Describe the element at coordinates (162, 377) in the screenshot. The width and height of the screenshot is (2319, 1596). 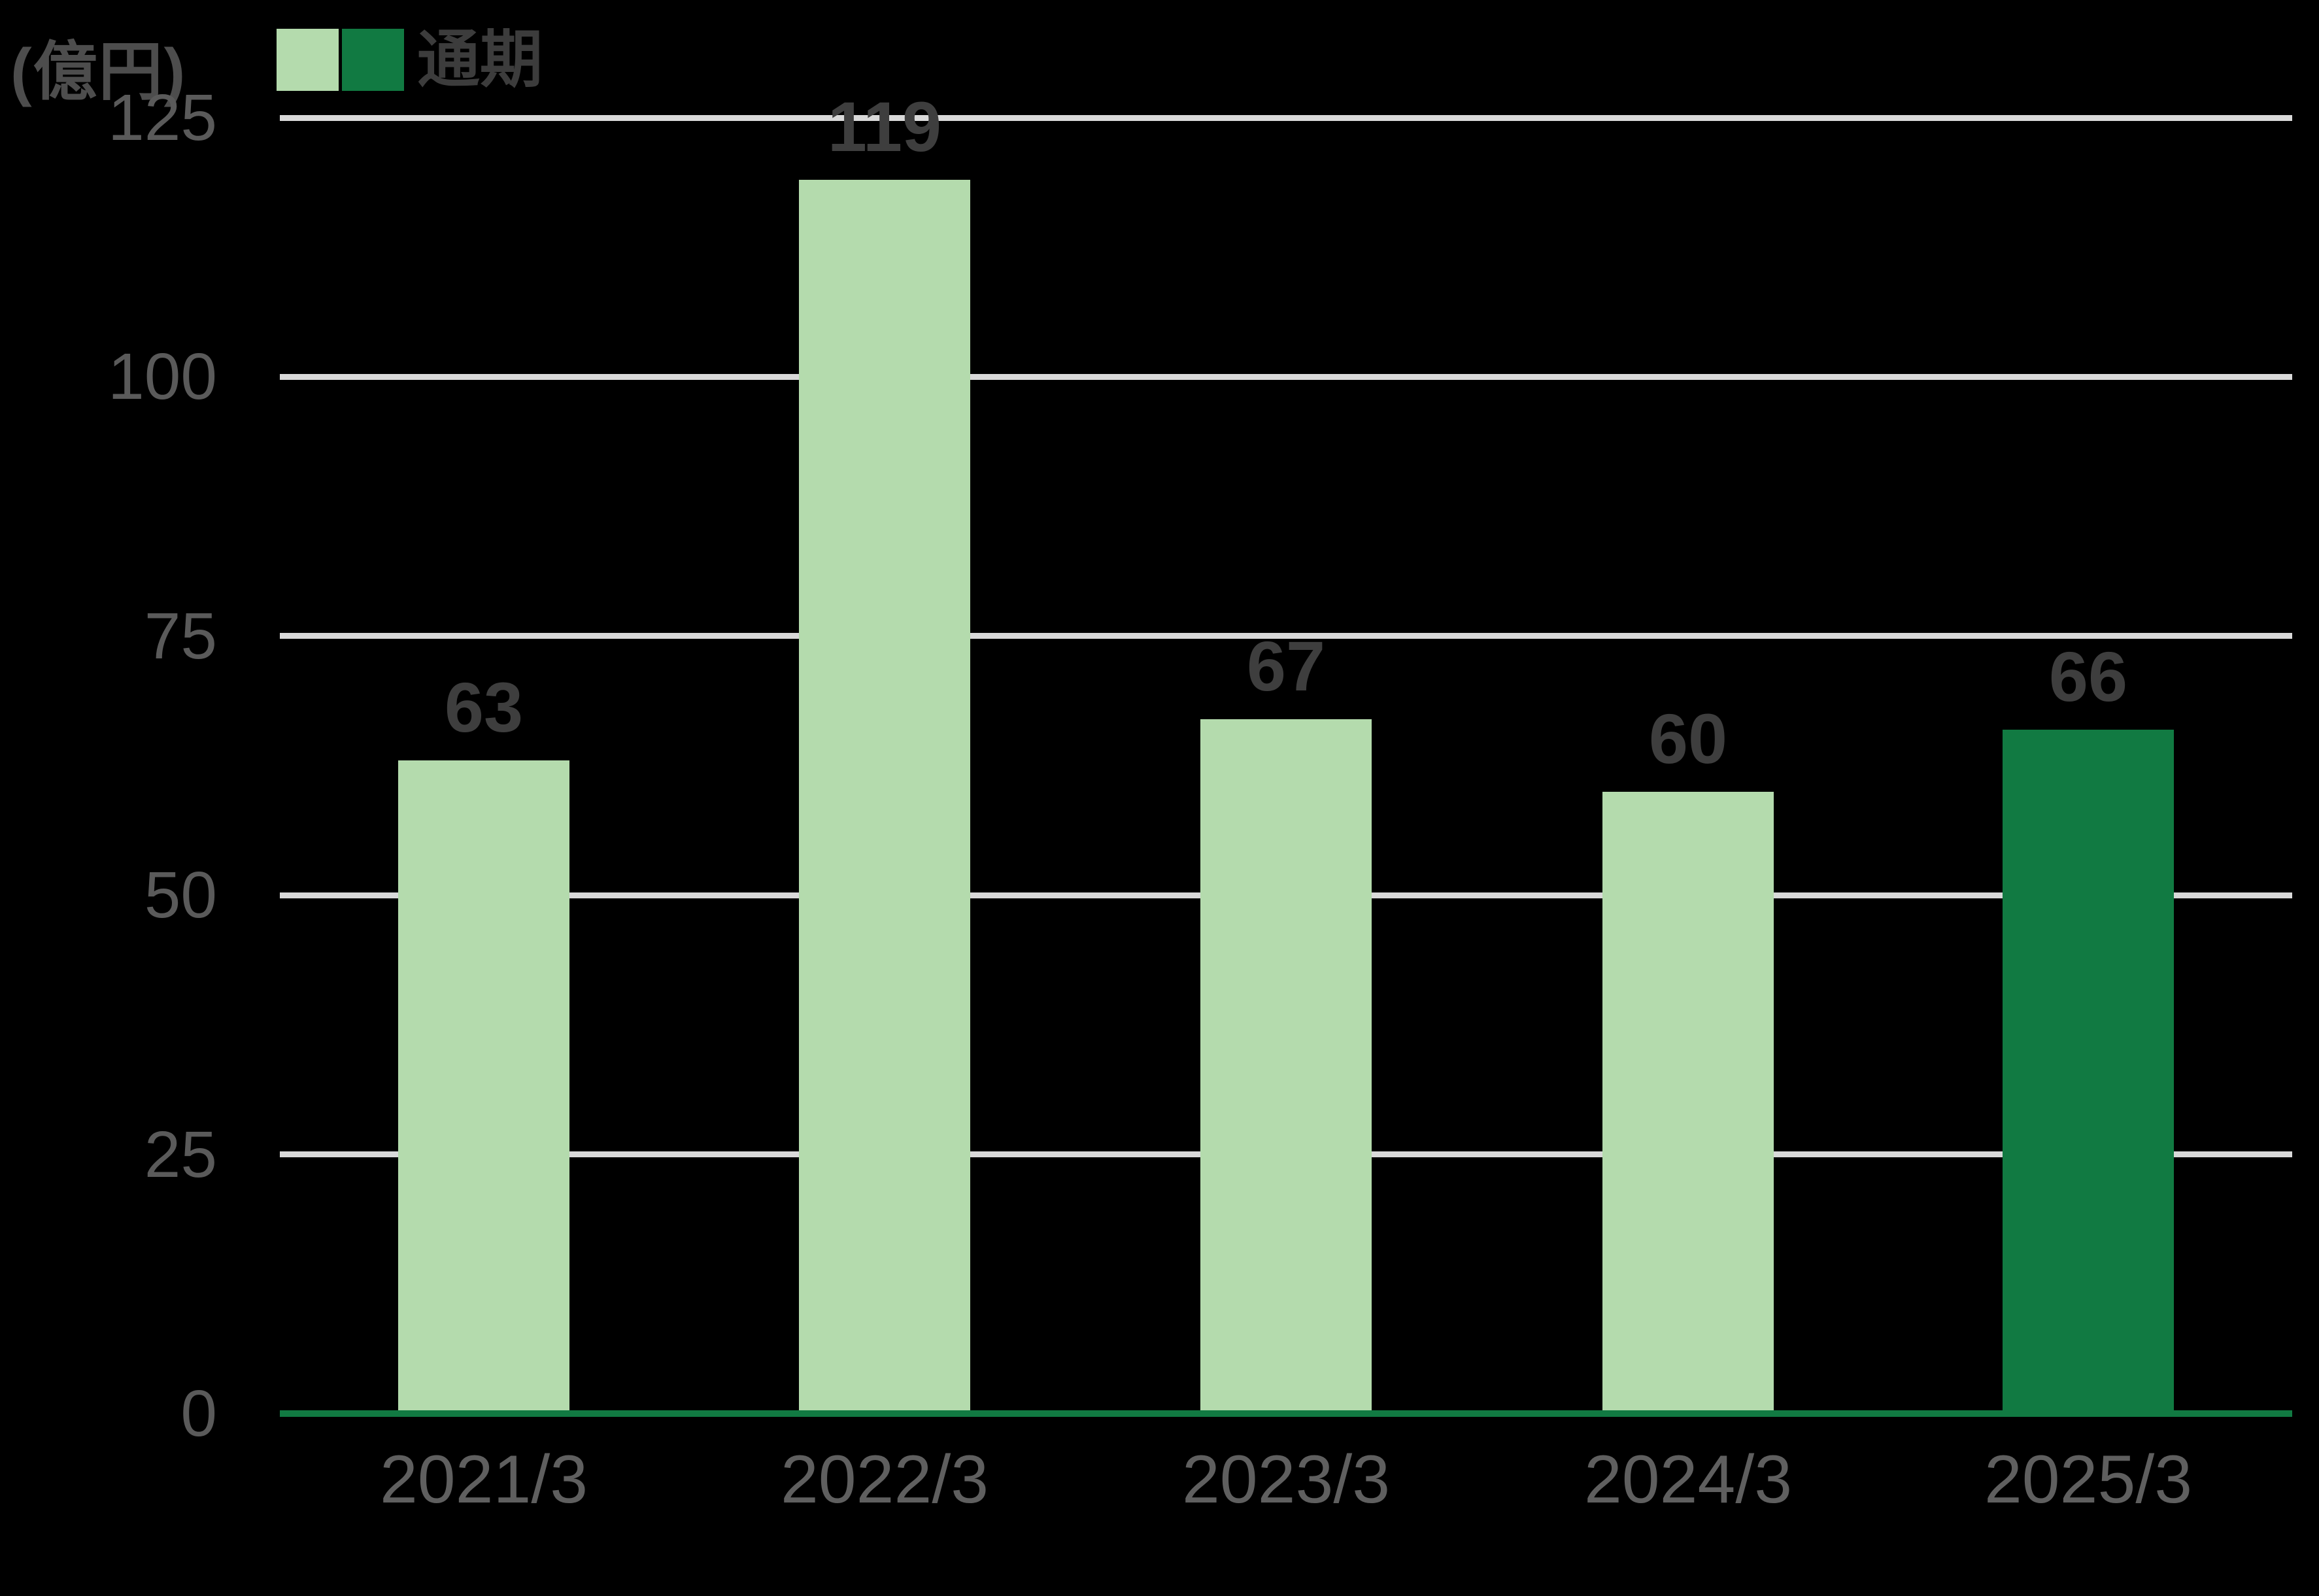
I see `y-axis-tick-label-100: 100` at that location.